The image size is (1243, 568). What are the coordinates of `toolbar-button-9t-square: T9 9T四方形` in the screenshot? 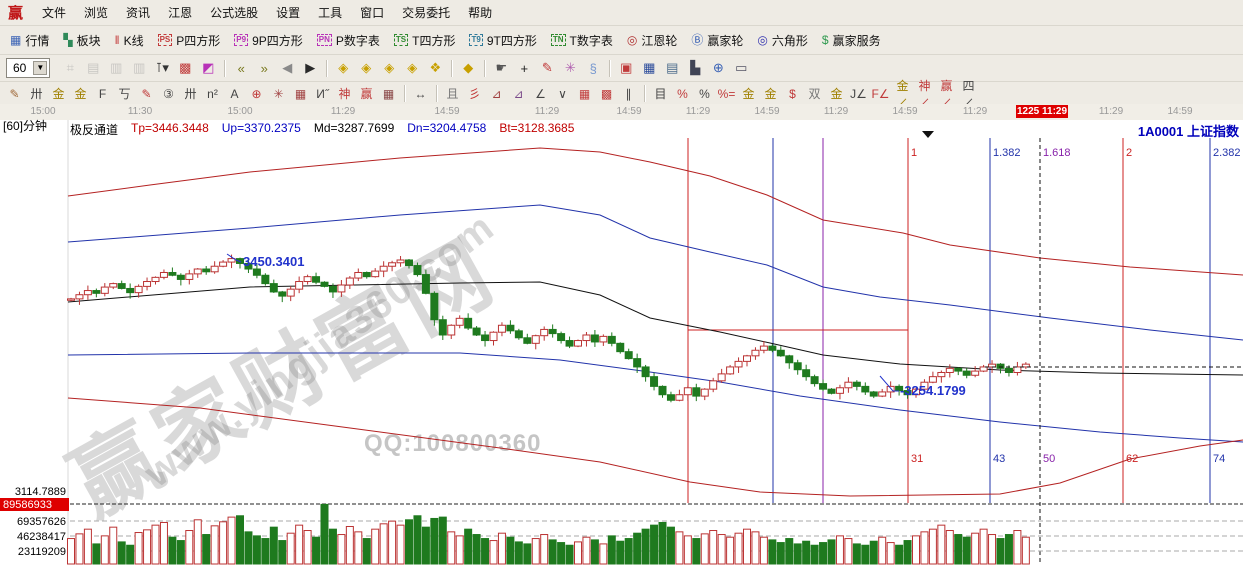 It's located at (502, 40).